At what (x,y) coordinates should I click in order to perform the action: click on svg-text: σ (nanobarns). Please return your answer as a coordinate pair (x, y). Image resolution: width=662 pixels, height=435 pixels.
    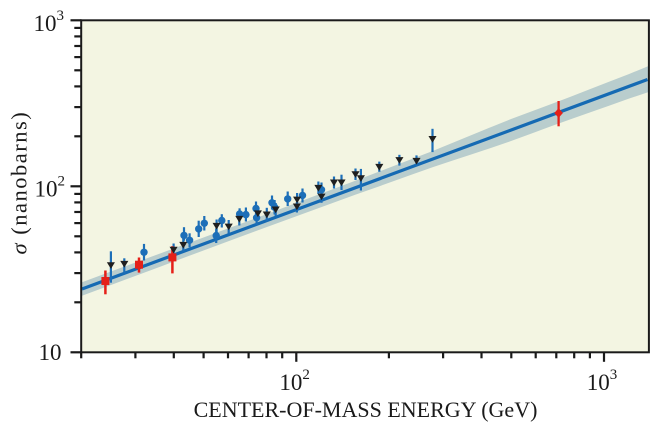
    Looking at the image, I should click on (19, 183).